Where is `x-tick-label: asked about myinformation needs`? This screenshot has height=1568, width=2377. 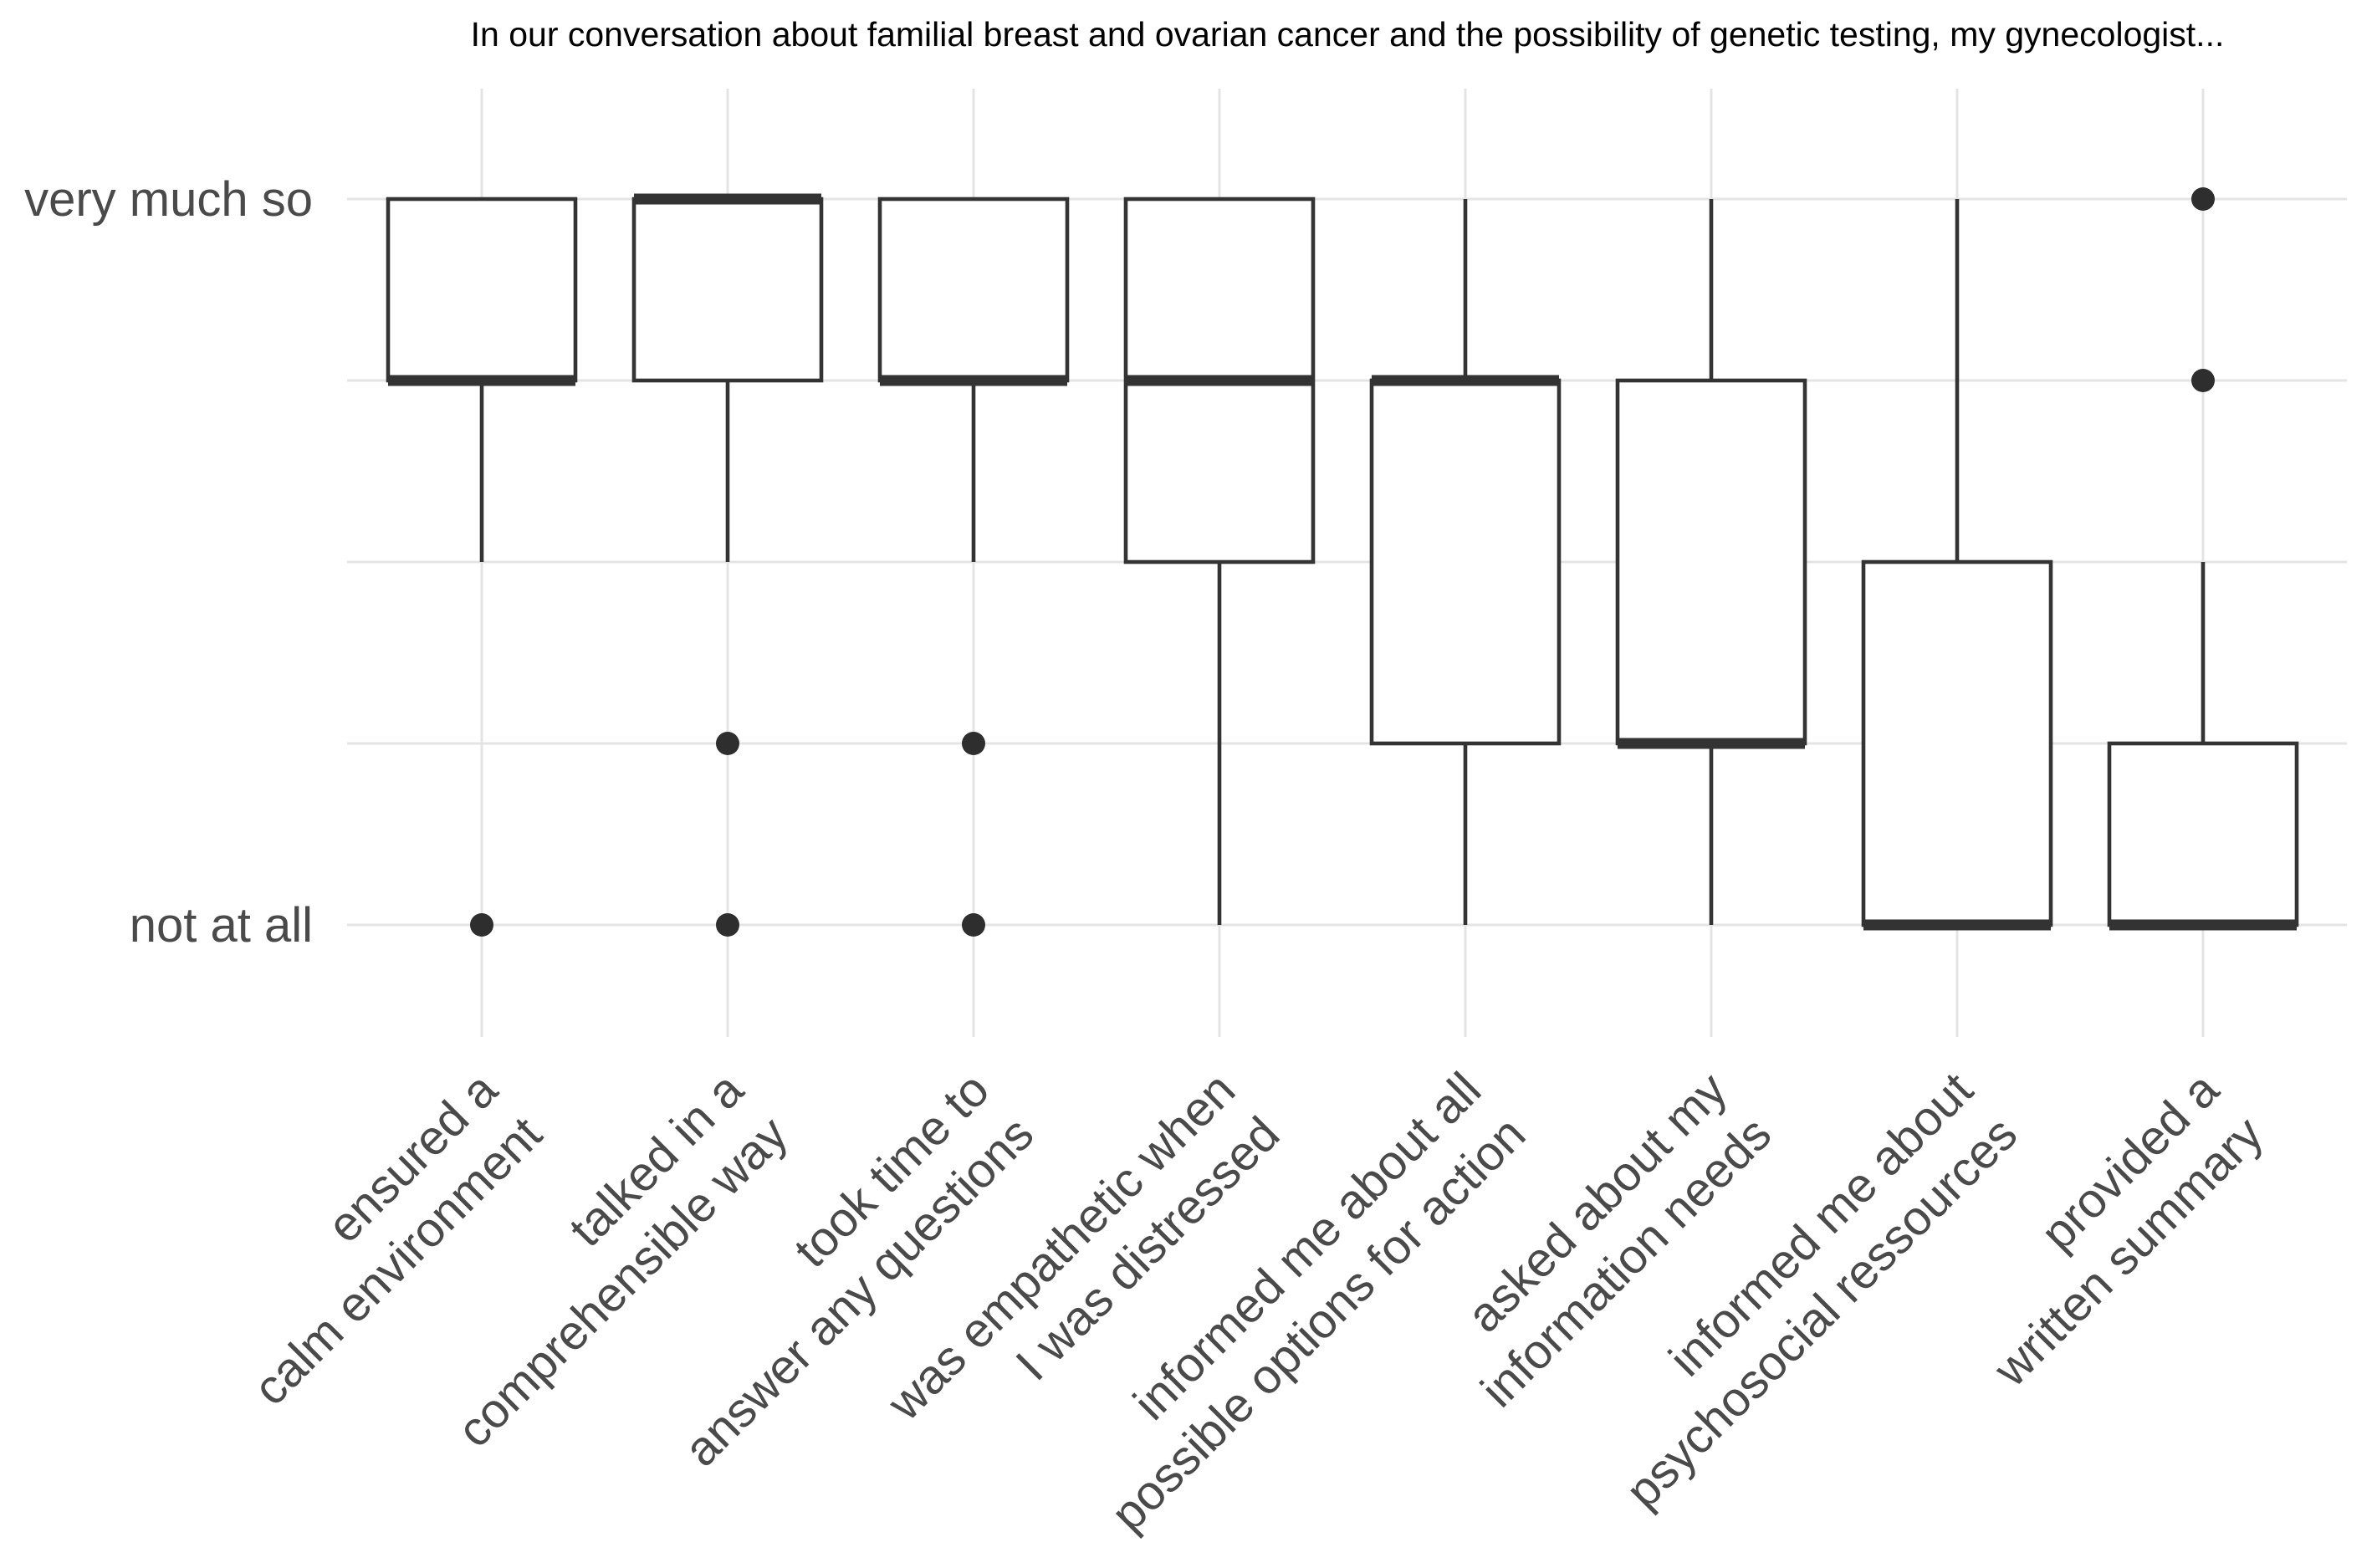
x-tick-label: asked about myinformation needs is located at coordinates (1603, 1239).